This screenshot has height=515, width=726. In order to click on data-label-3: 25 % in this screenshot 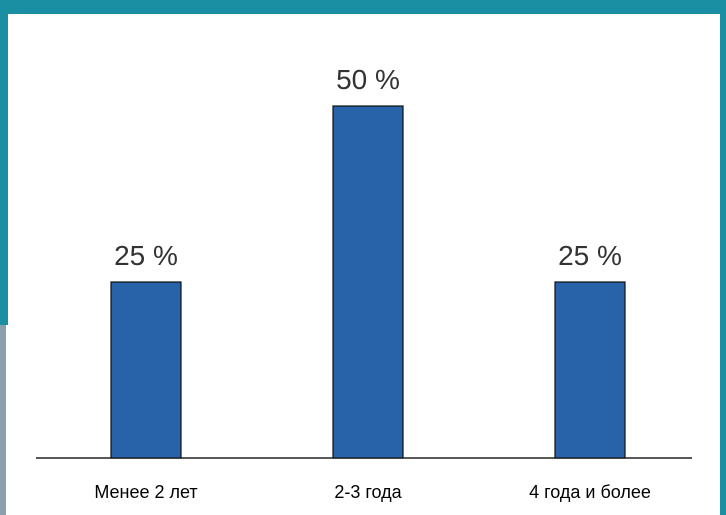, I will do `click(590, 255)`.